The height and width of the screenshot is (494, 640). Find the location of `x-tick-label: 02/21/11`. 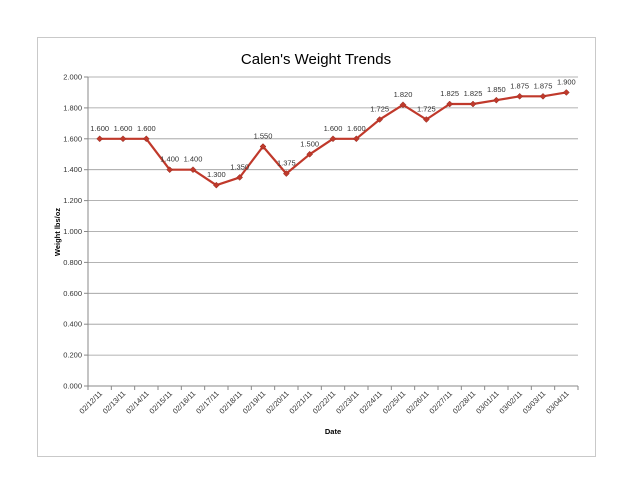

x-tick-label: 02/21/11 is located at coordinates (300, 402).